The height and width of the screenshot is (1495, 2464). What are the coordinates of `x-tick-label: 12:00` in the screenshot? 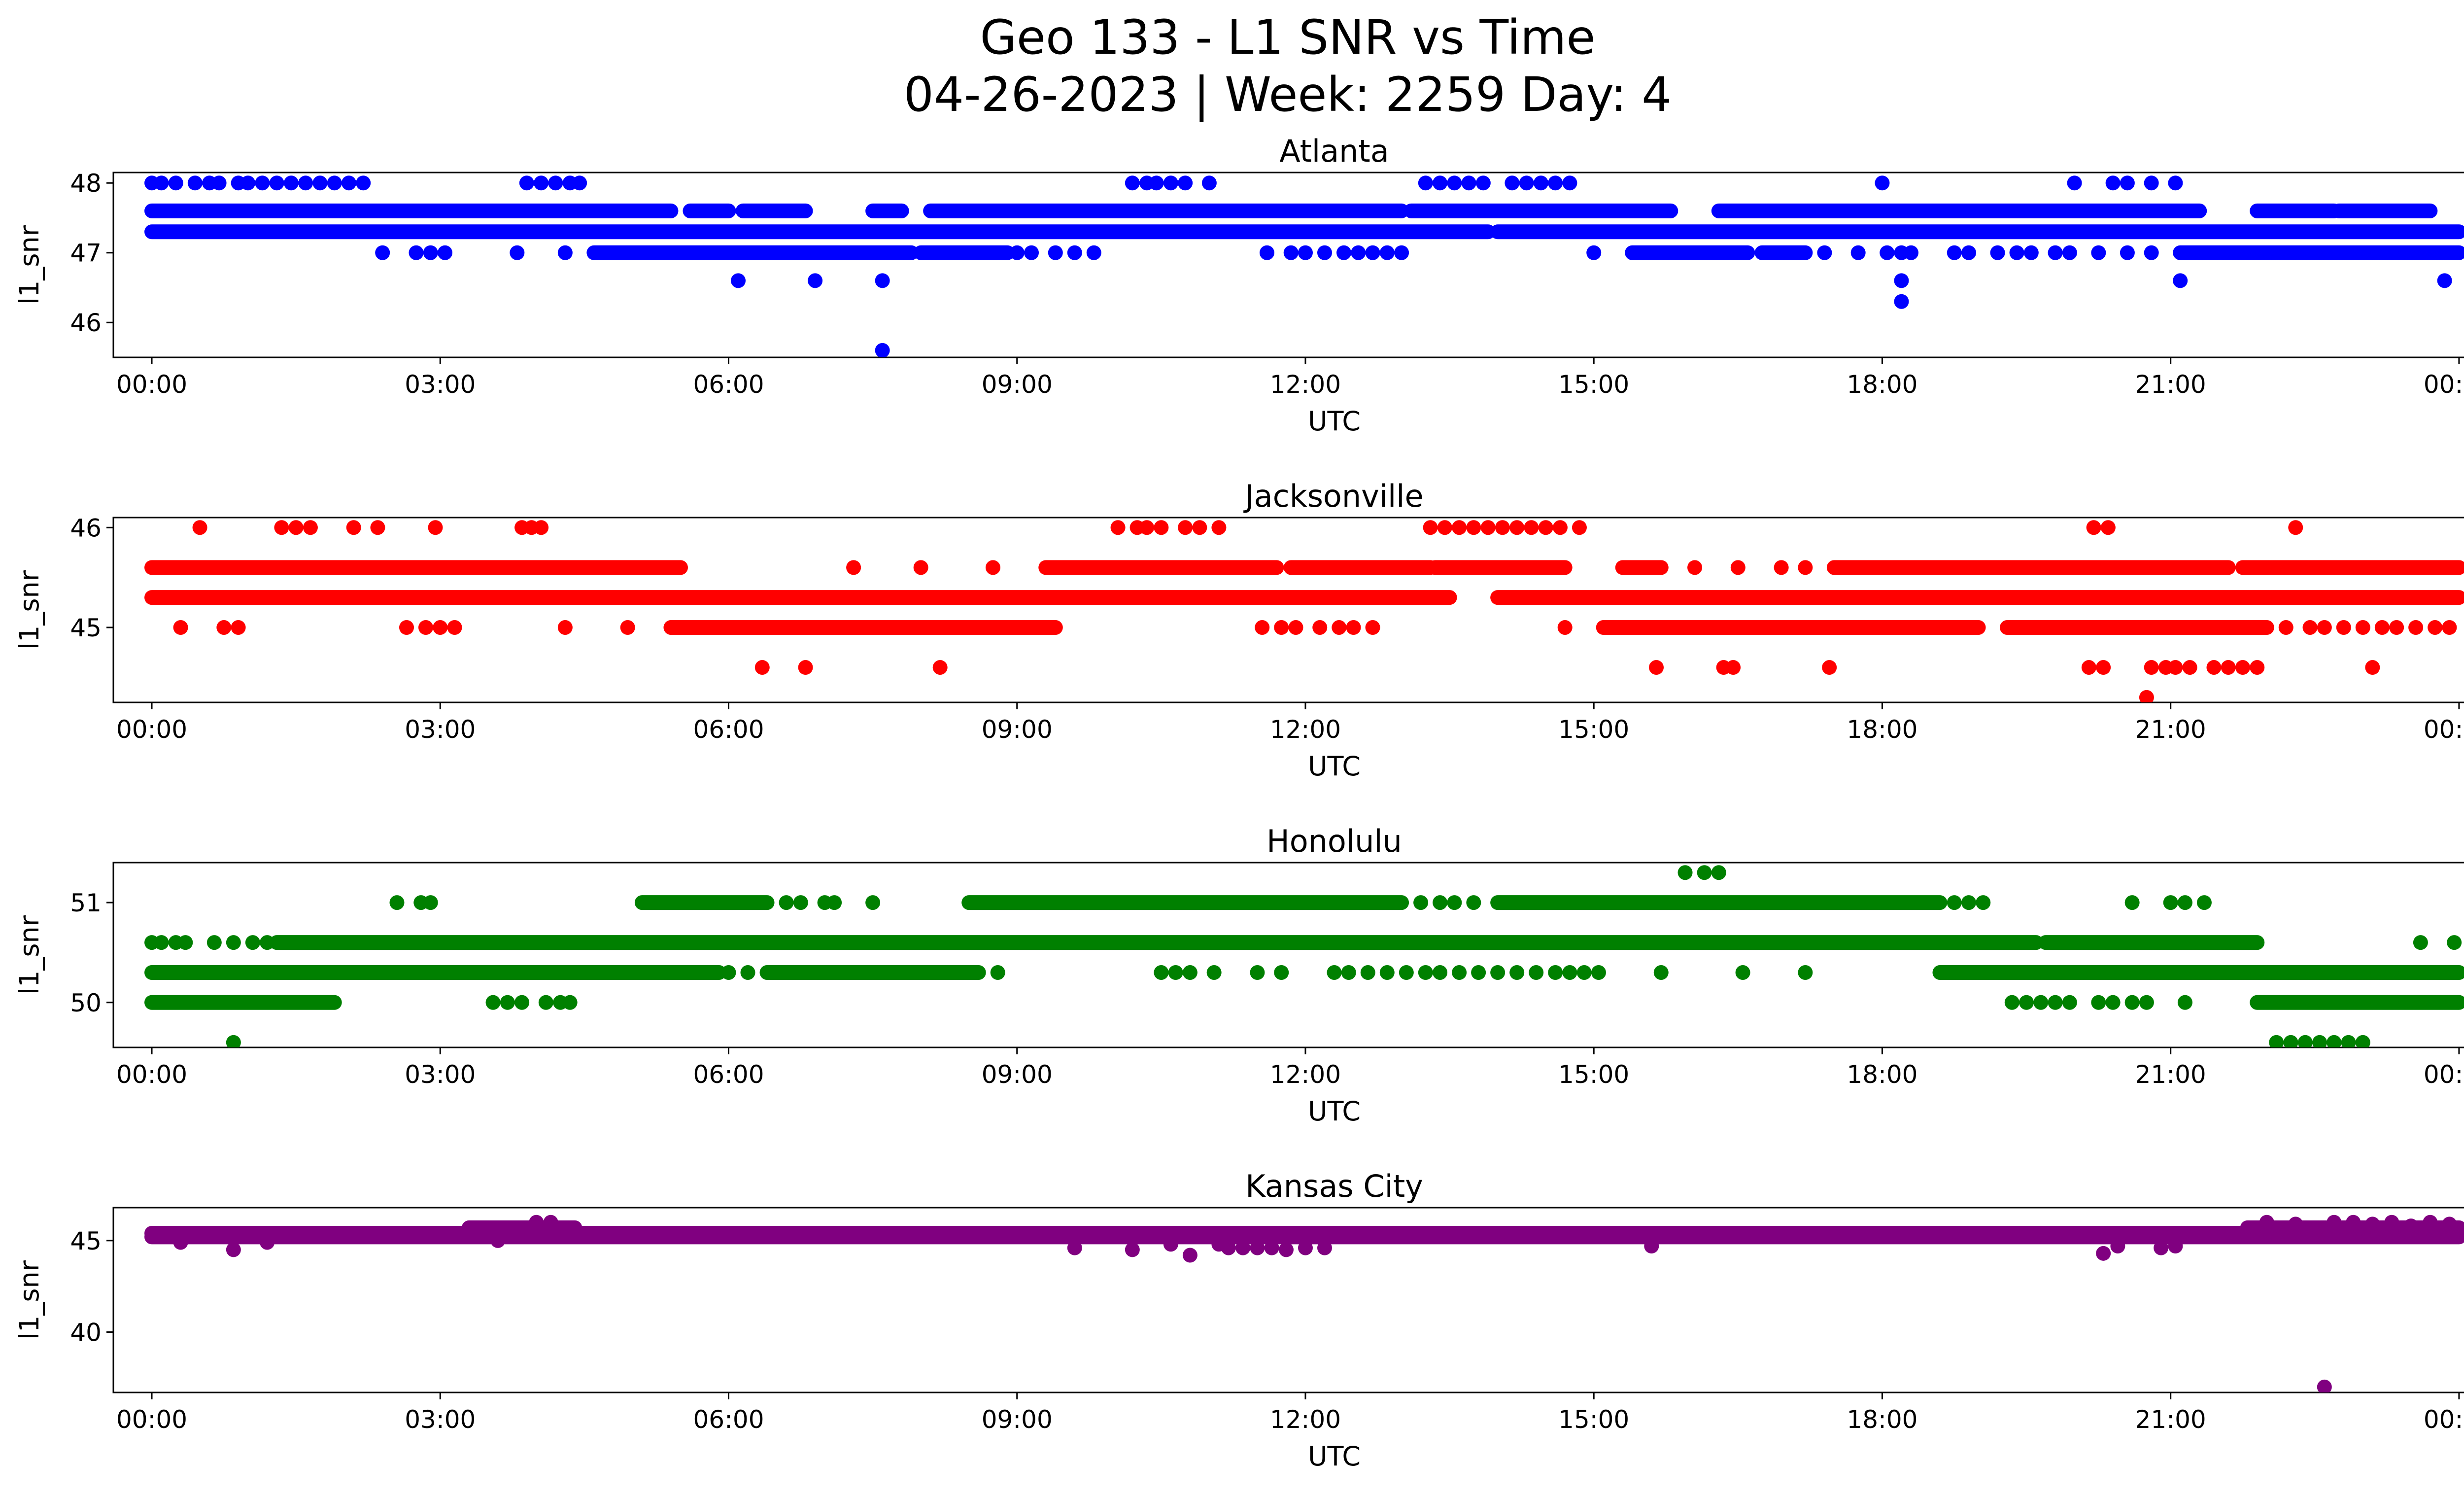 It's located at (1305, 384).